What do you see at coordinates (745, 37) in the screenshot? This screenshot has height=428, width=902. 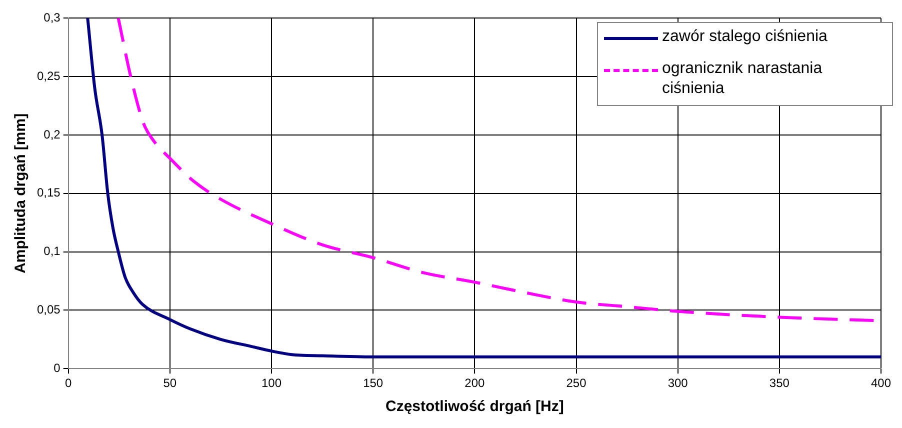 I see `legend-label: zawór stalego ciśnienia` at bounding box center [745, 37].